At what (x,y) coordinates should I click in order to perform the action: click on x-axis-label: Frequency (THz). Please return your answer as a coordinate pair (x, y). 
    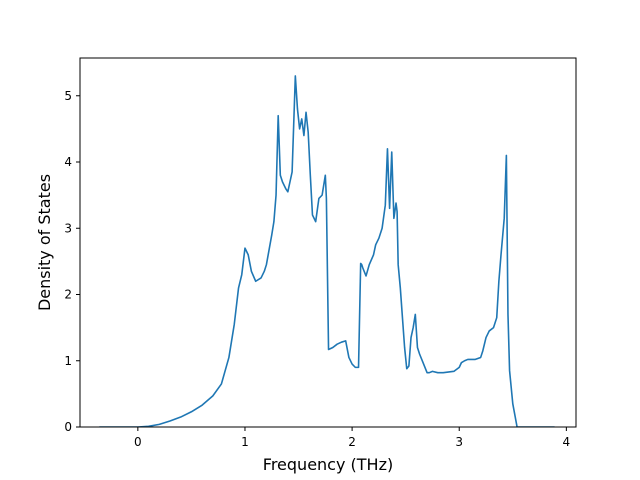
    Looking at the image, I should click on (328, 464).